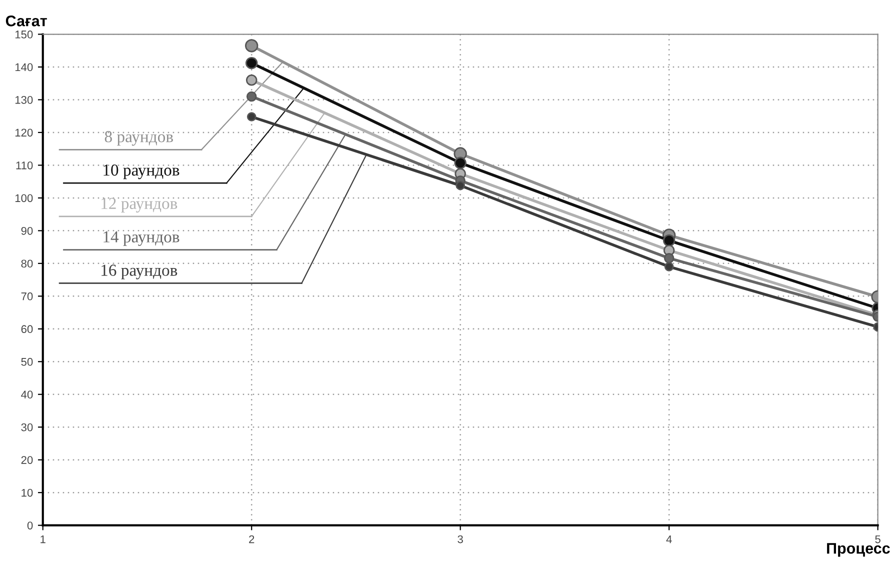 This screenshot has width=893, height=571. Describe the element at coordinates (27, 460) in the screenshot. I see `y-tick-label: 20` at that location.